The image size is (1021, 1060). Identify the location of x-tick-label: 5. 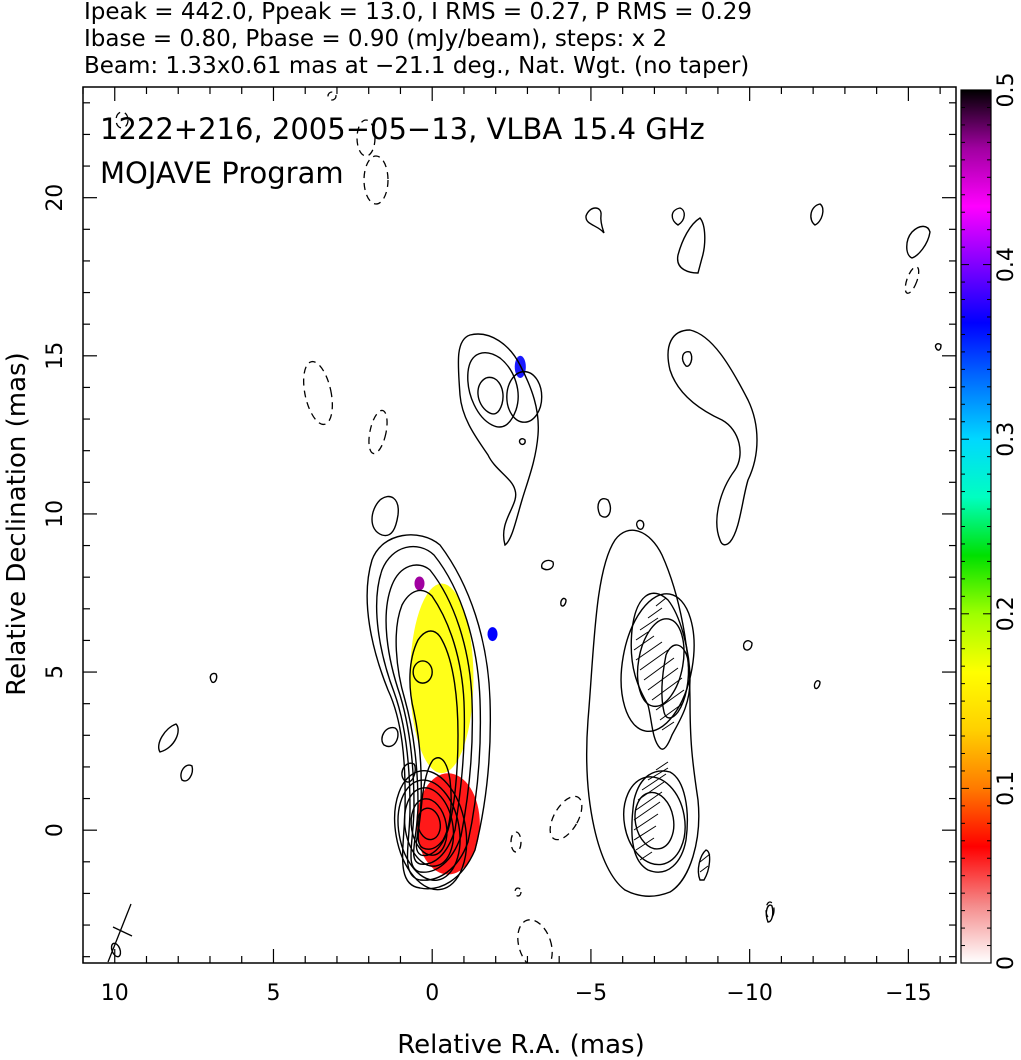
(273, 993).